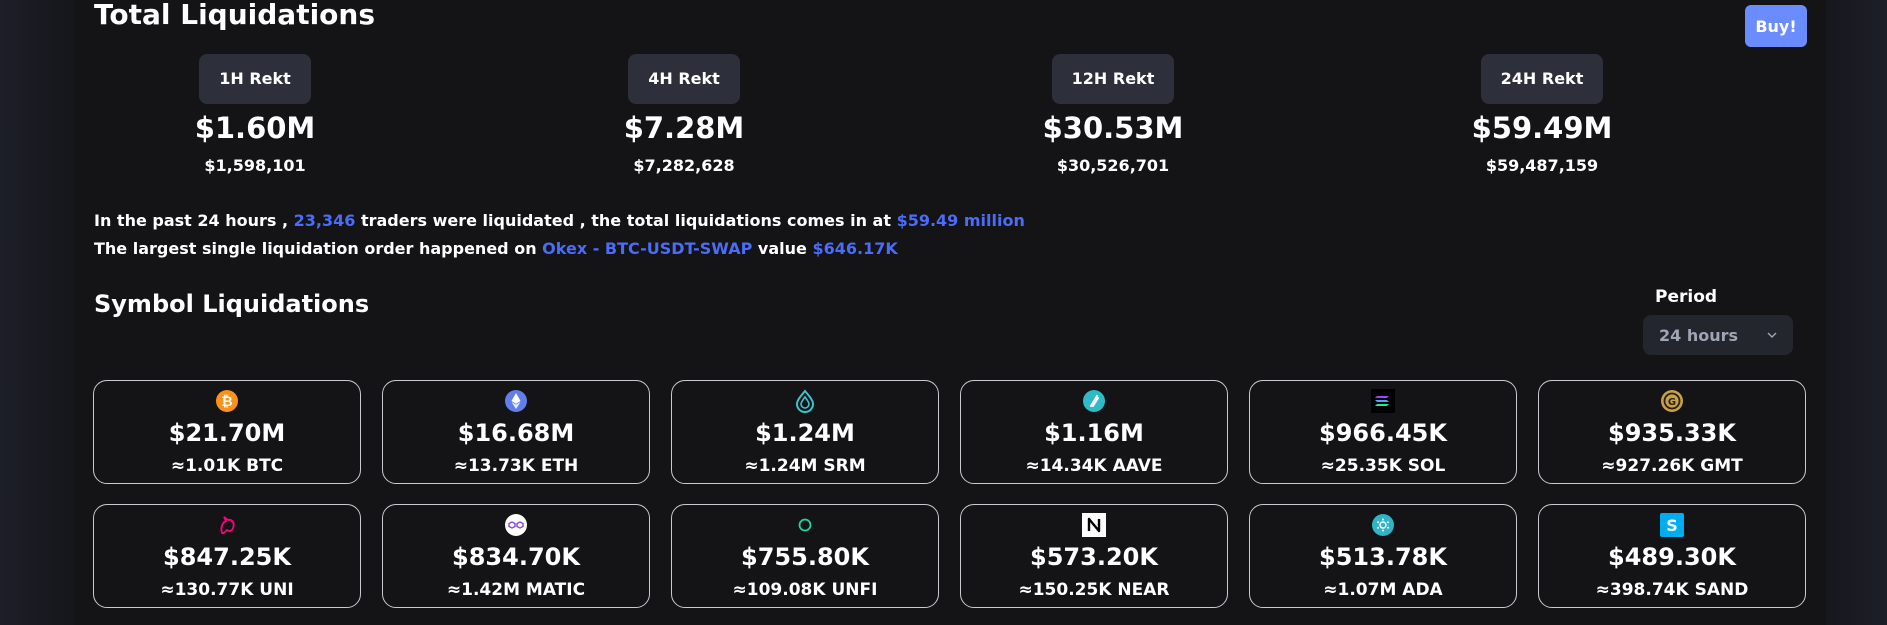 This screenshot has width=1887, height=625. I want to click on symbol-quantity: ≈25.35K SOL, so click(1383, 466).